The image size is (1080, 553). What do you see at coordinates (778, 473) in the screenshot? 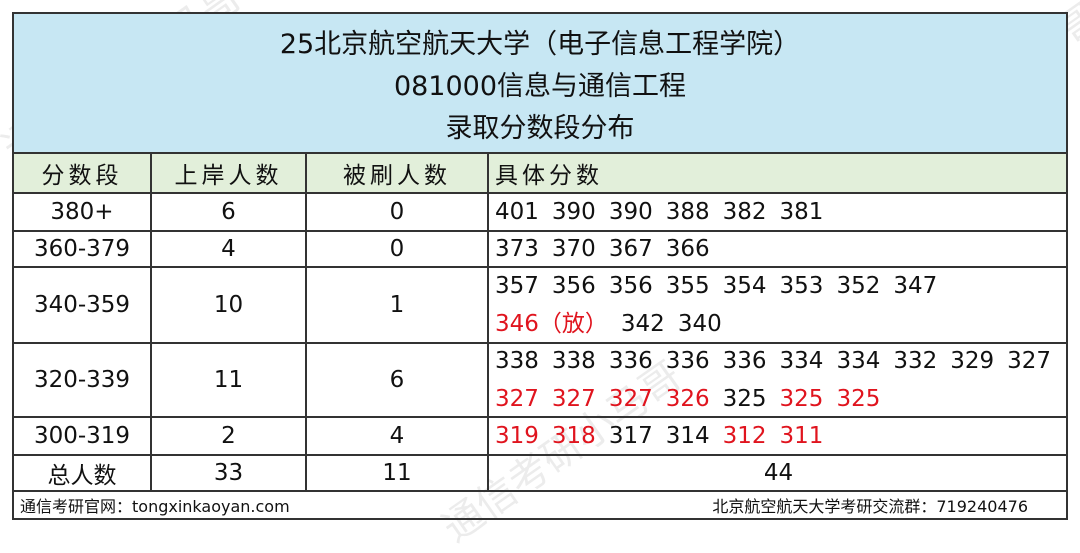
I see `total-all: 44` at bounding box center [778, 473].